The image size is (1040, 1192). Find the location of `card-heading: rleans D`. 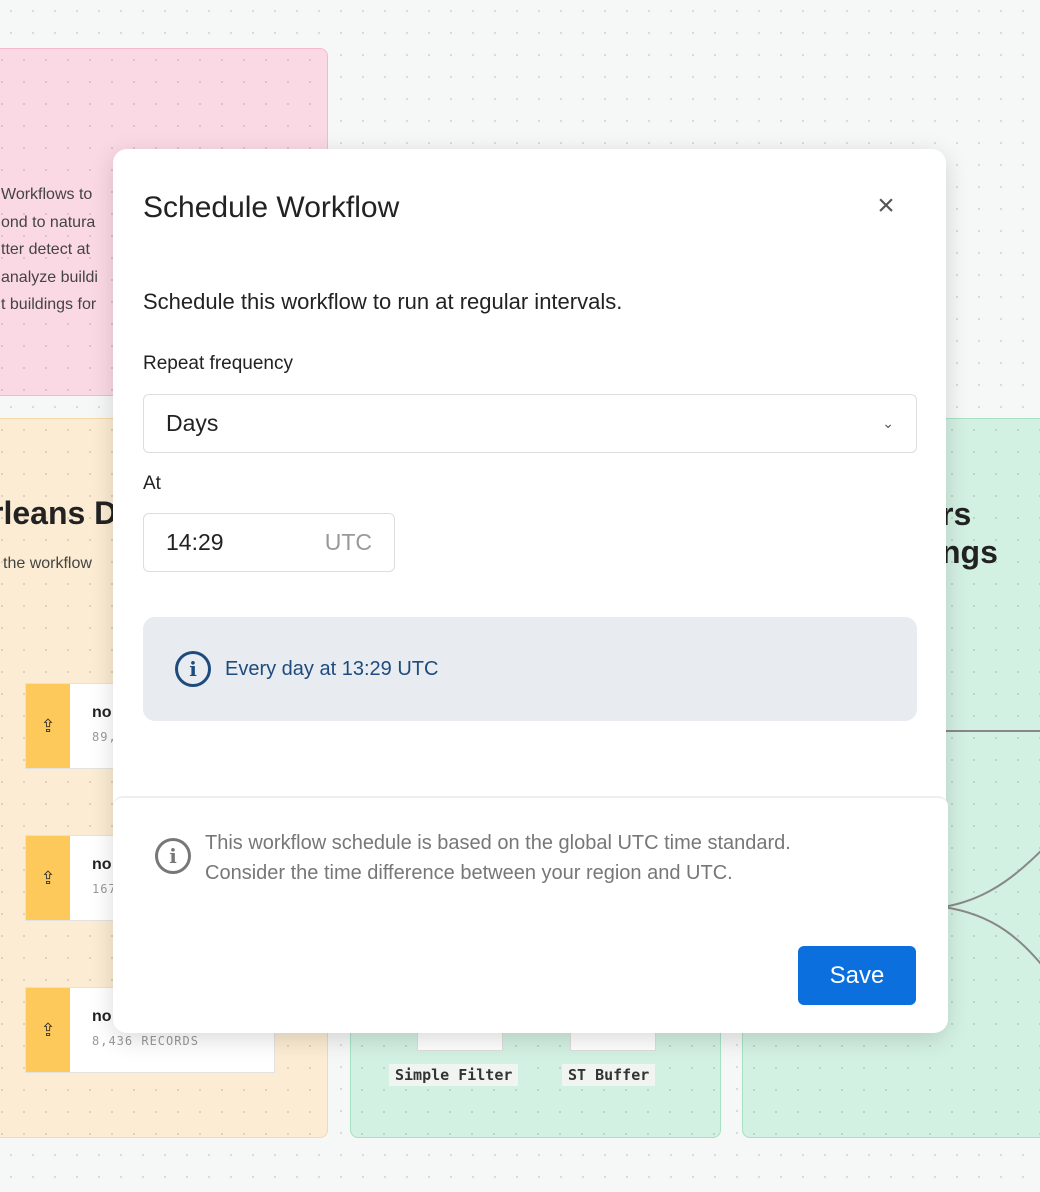

card-heading: rleans D is located at coordinates (59, 513).